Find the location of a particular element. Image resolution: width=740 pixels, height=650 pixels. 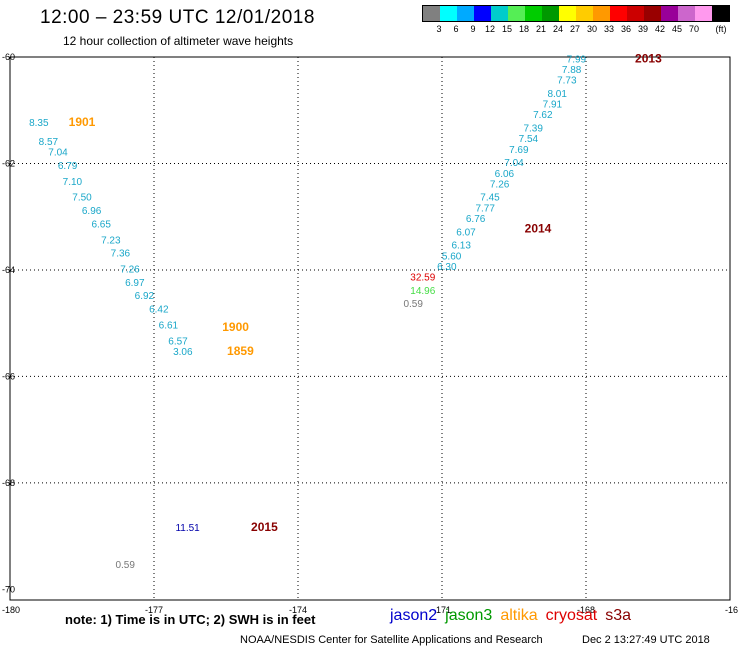

legend-label: 36 is located at coordinates (626, 29).